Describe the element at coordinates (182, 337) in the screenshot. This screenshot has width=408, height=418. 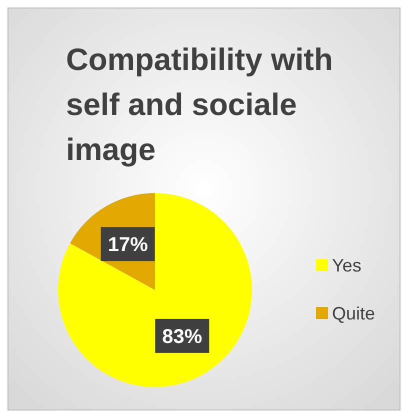
I see `data-label: 83%` at that location.